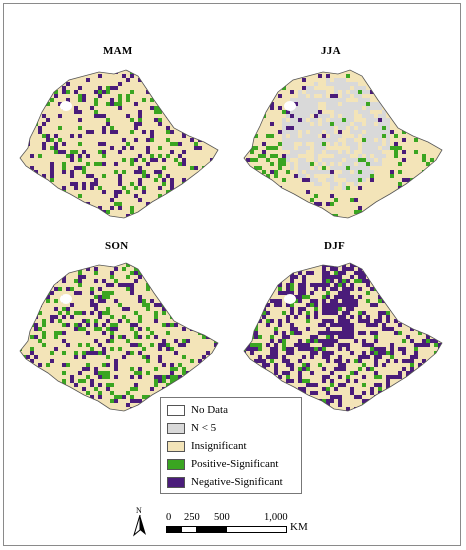  Describe the element at coordinates (343, 144) in the screenshot. I see `map-jja` at that location.